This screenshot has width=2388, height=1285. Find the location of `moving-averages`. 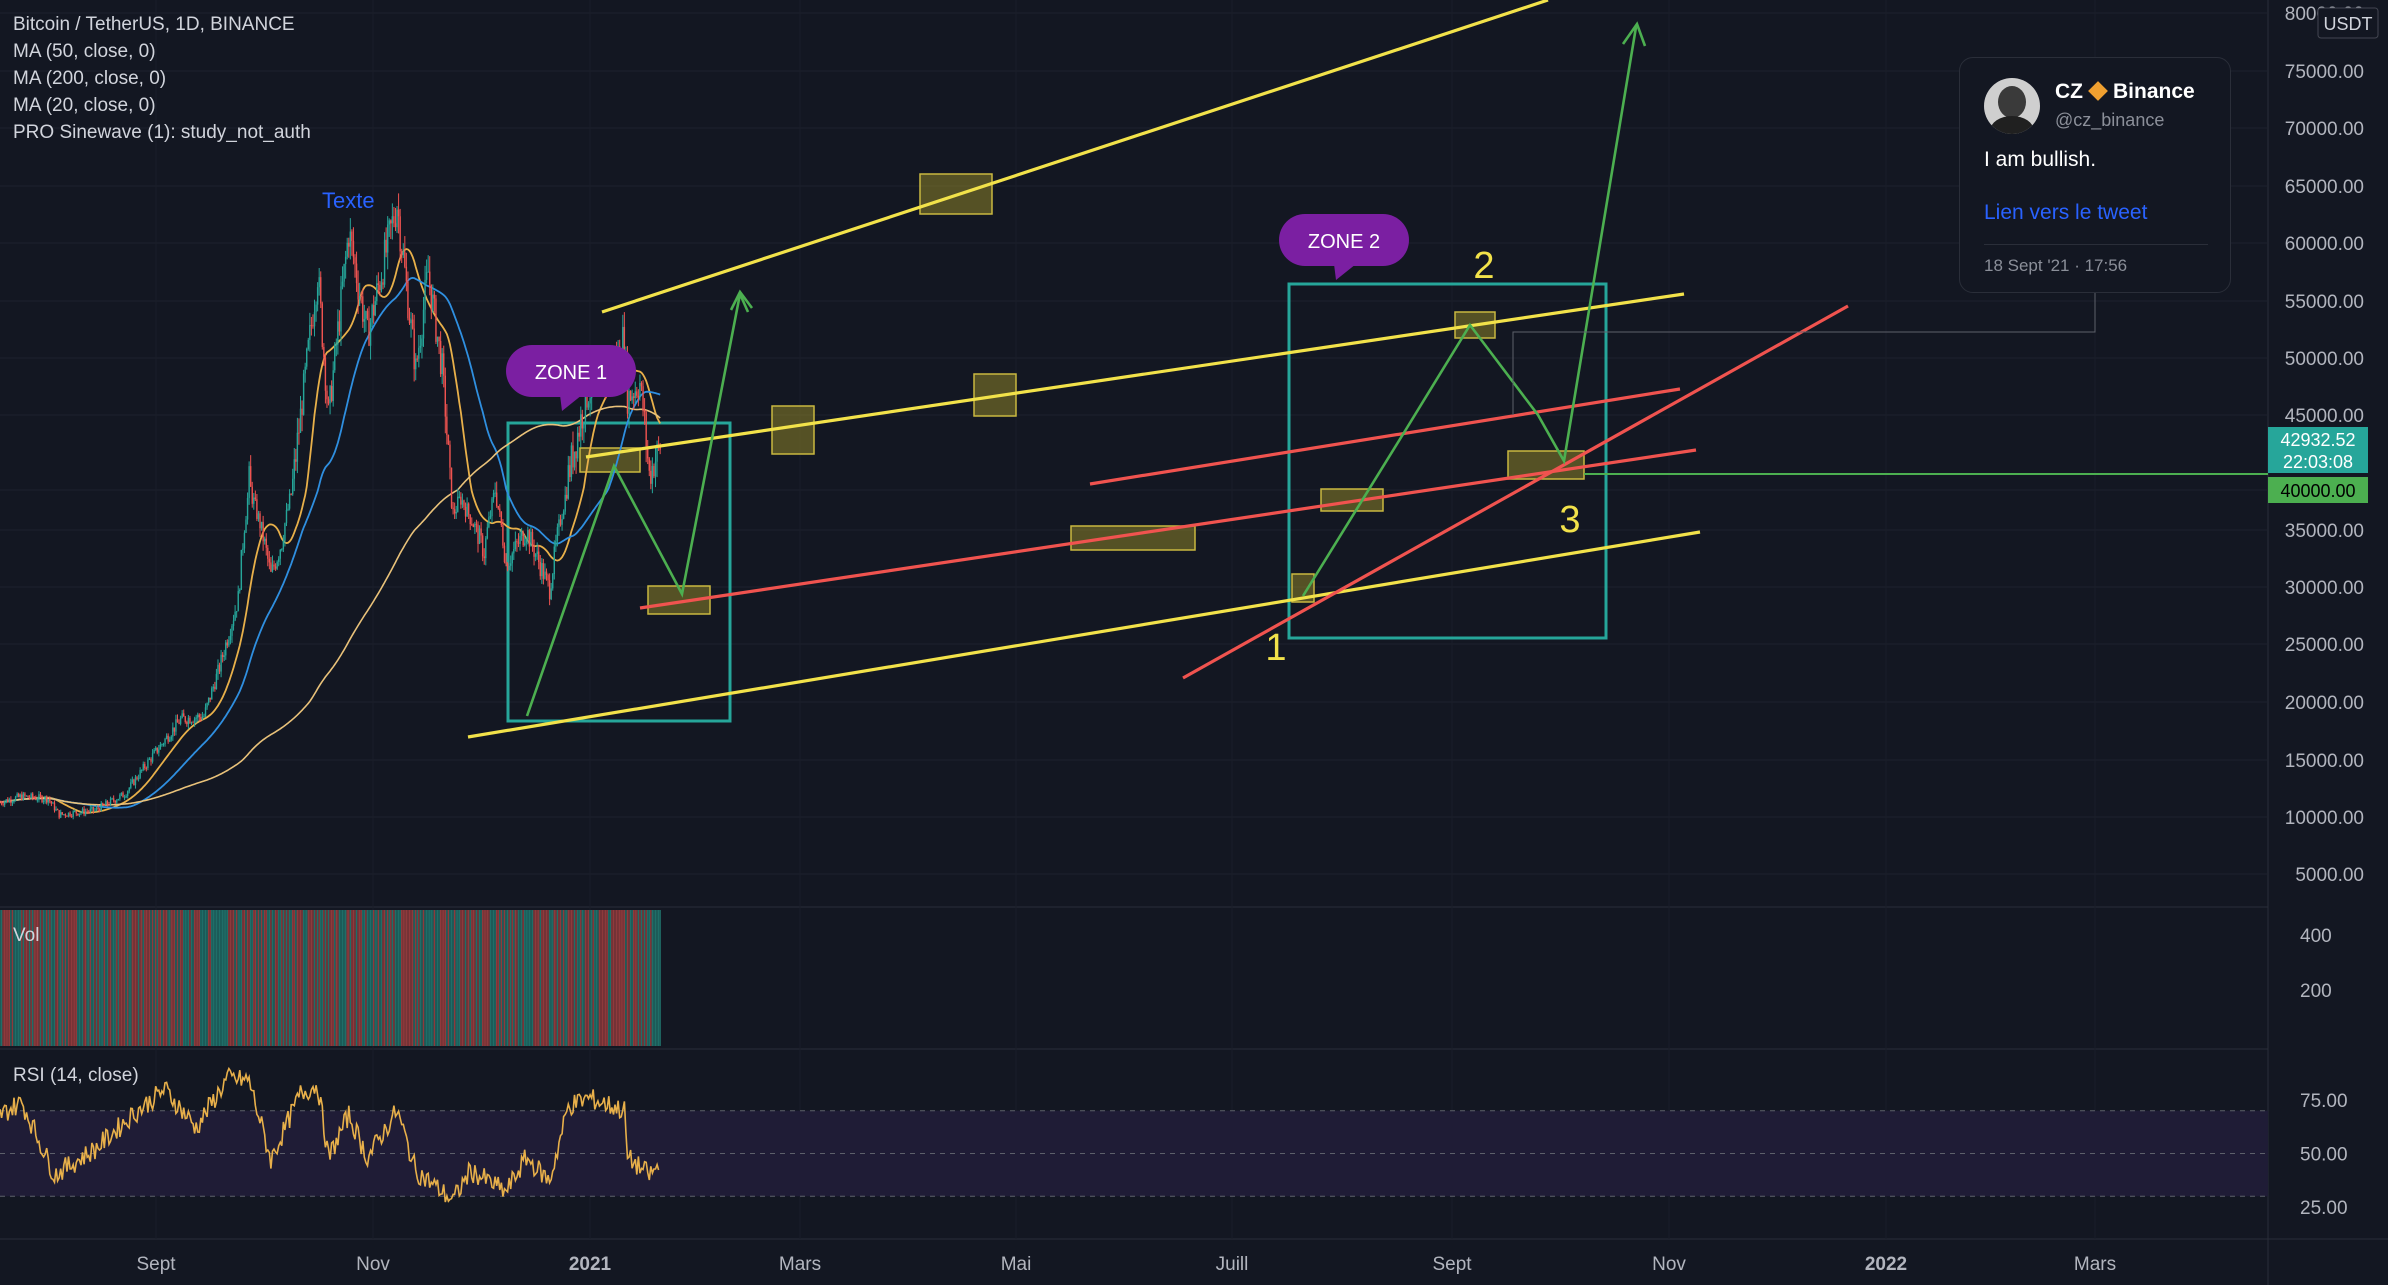

moving-averages is located at coordinates (330, 531).